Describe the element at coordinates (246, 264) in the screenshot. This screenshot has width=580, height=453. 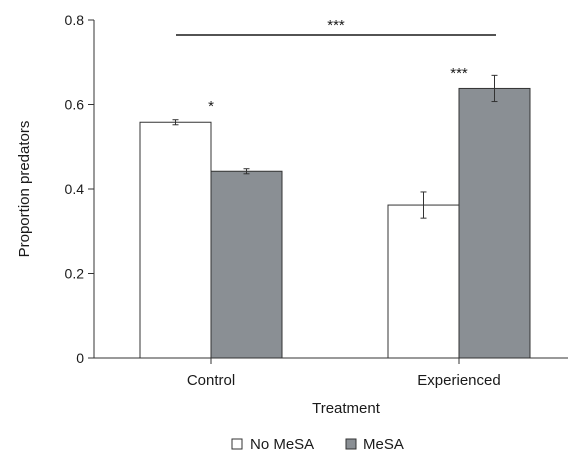
I see `bar-mesa-control` at that location.